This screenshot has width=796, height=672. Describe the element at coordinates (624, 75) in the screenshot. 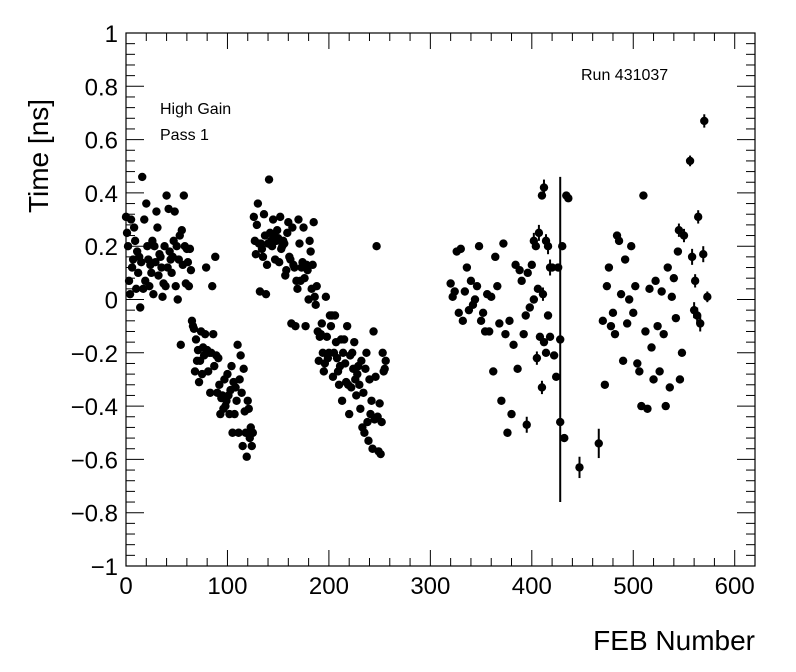

I see `run-annotation: Run 431037` at that location.